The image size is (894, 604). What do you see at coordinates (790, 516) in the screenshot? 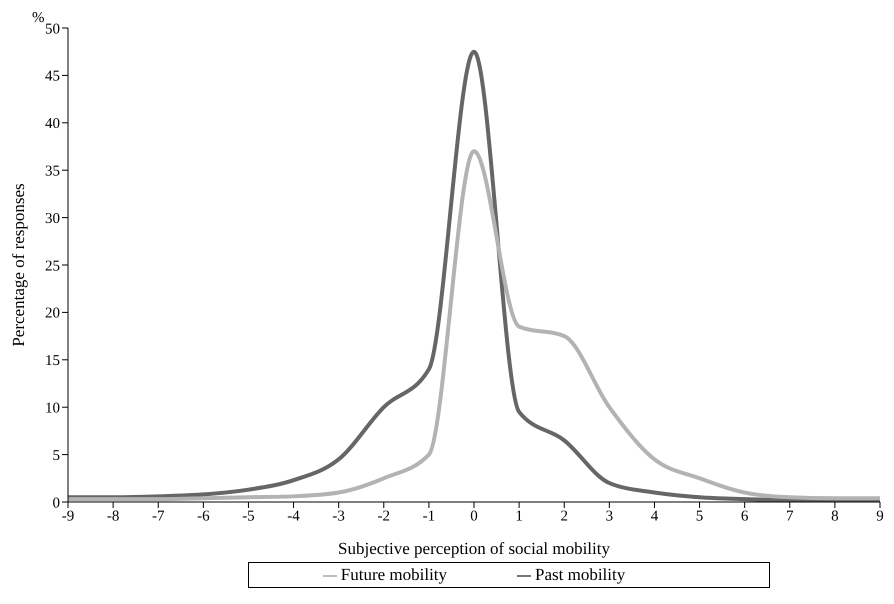
I see `x-tick-label: 7` at bounding box center [790, 516].